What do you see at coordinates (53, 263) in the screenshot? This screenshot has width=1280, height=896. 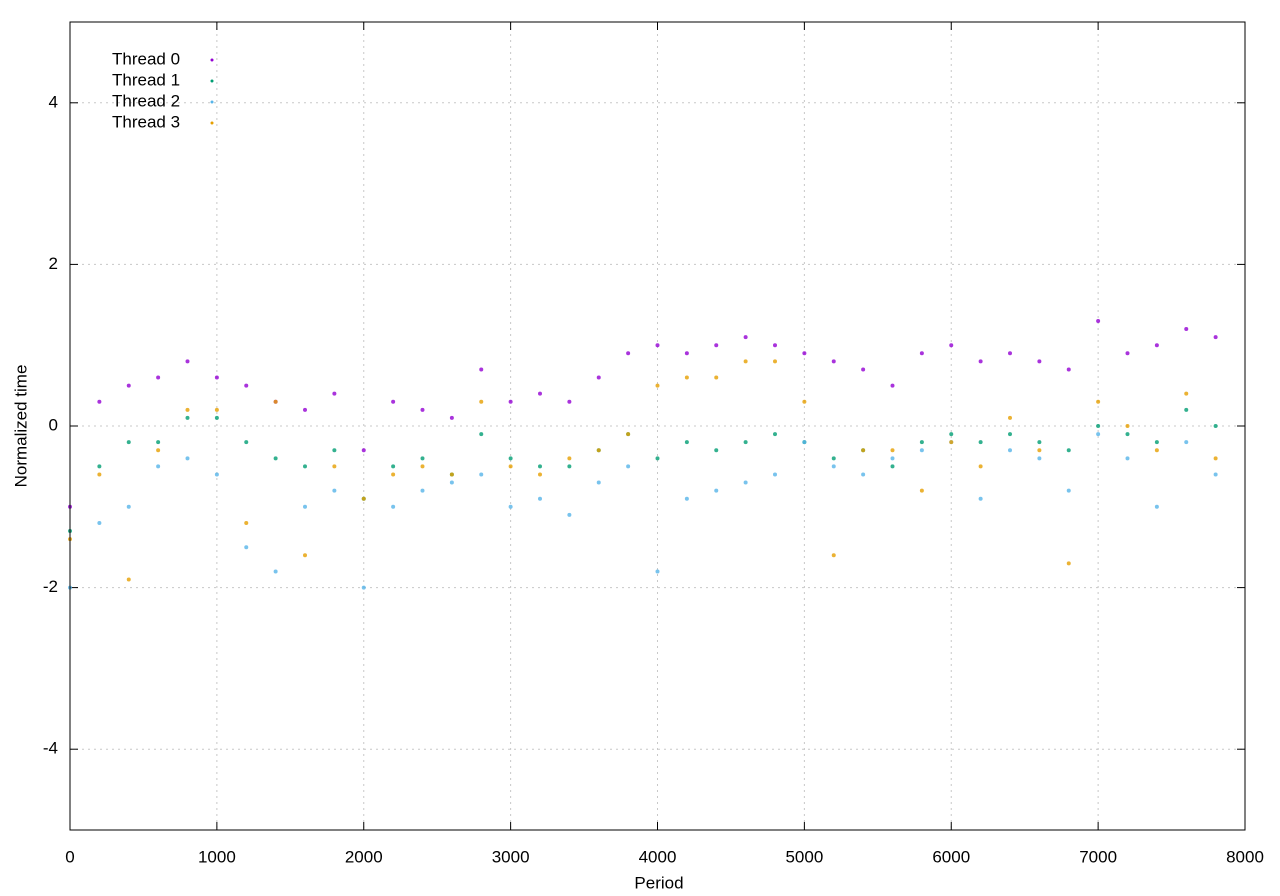 I see `y-tick-label: 2` at bounding box center [53, 263].